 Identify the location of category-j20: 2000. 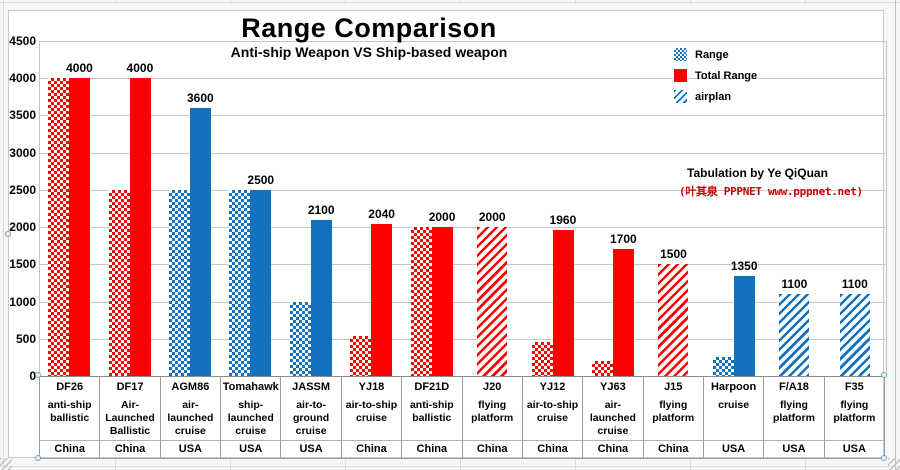
(492, 208).